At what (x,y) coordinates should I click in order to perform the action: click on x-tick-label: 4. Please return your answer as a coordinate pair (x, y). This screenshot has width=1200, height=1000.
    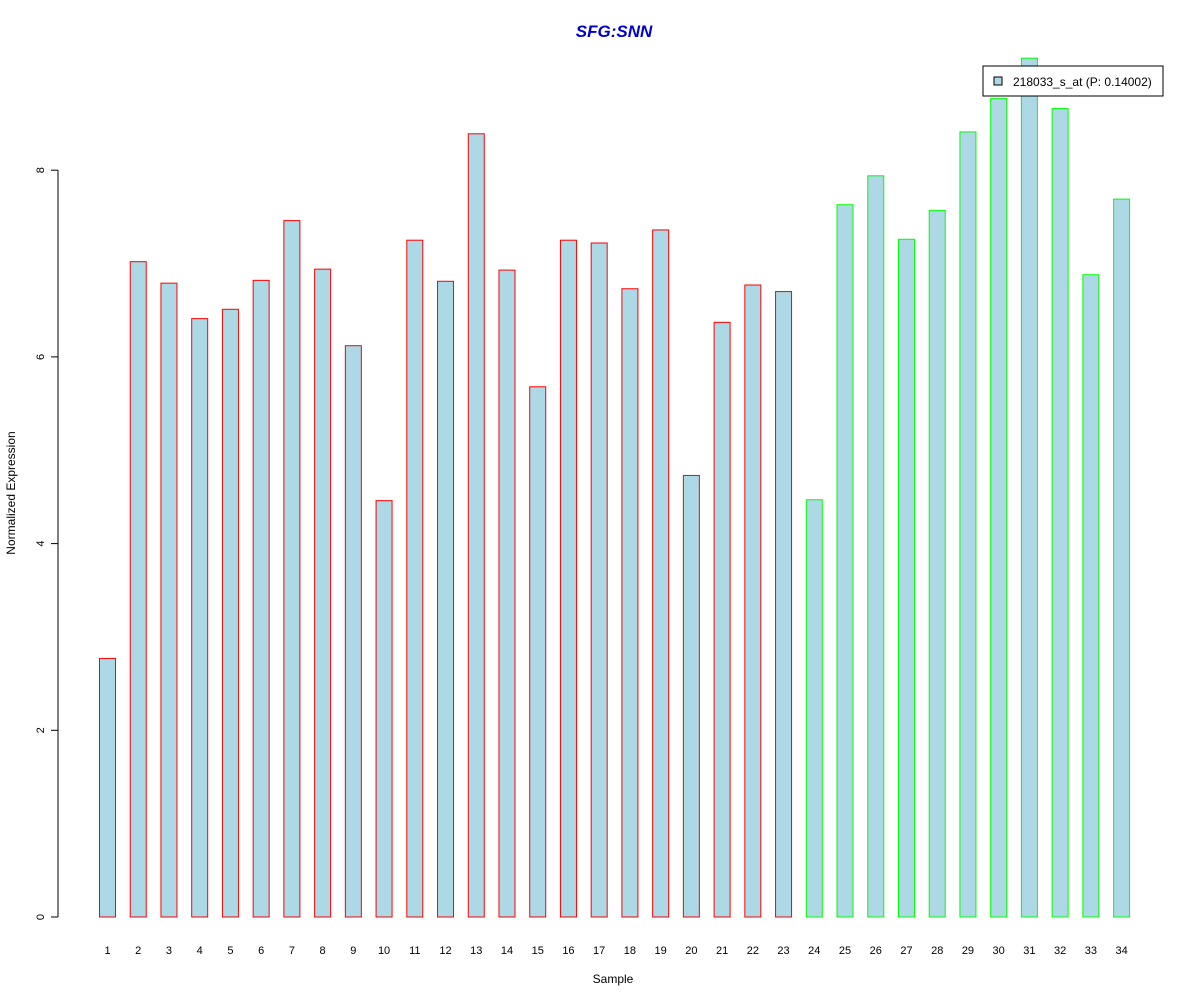
    Looking at the image, I should click on (200, 951).